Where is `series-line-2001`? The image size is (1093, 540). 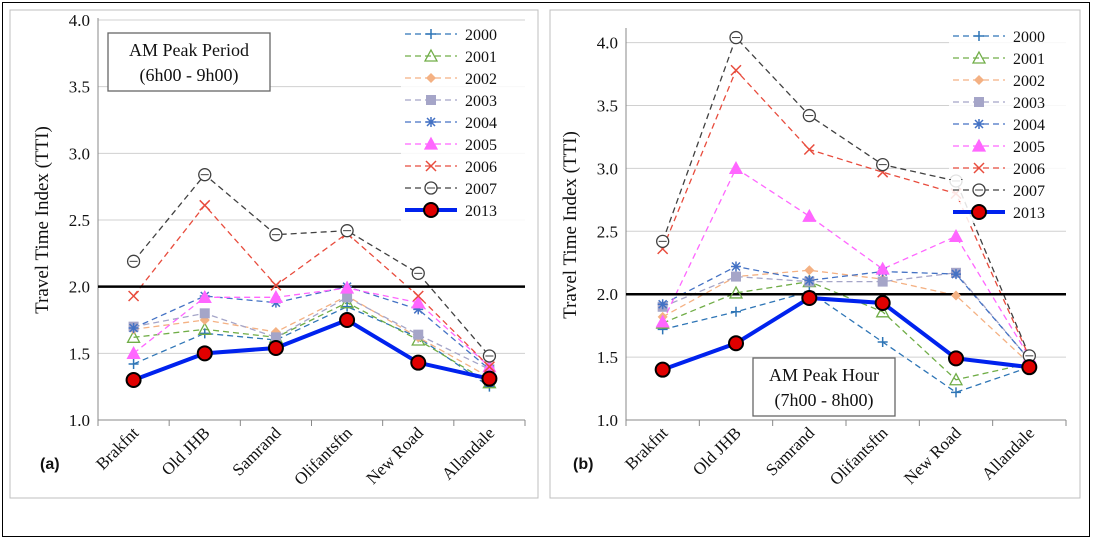 series-line-2001 is located at coordinates (311, 342).